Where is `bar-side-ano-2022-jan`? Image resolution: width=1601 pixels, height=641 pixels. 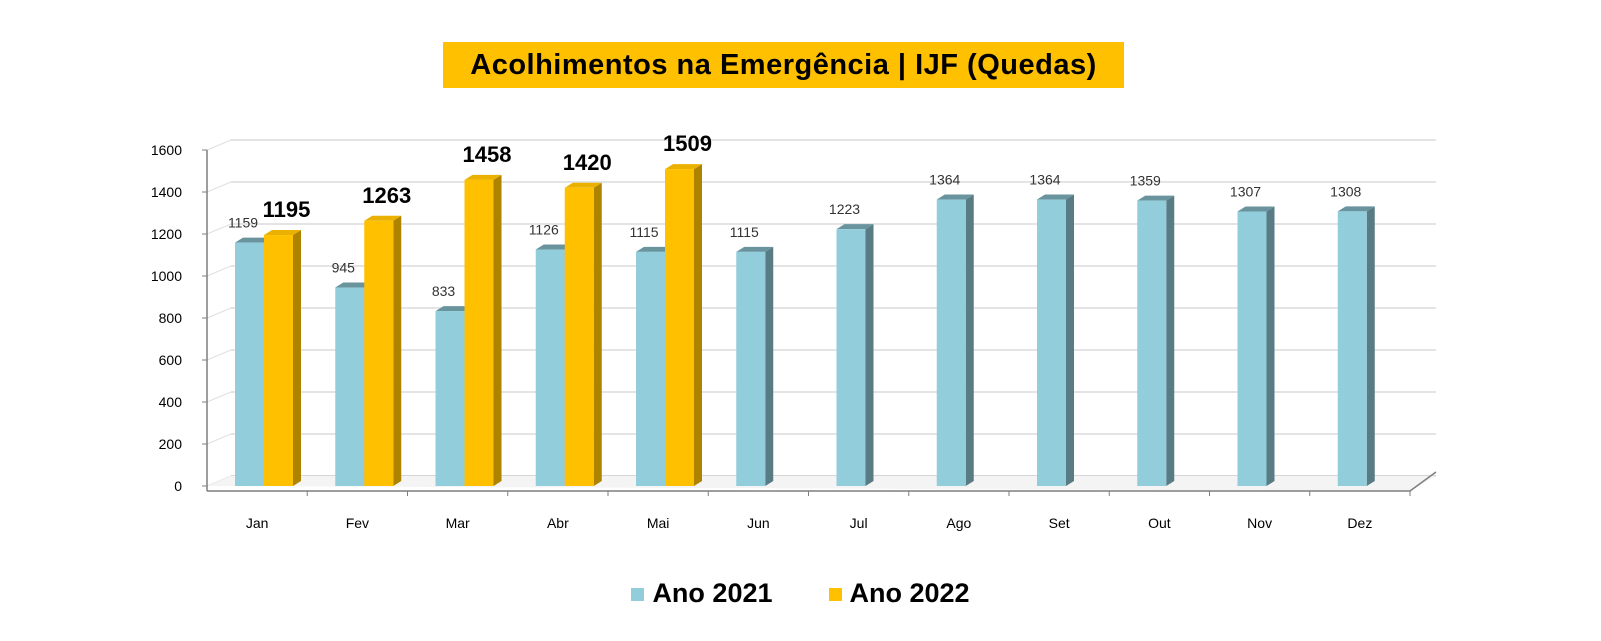
bar-side-ano-2022-jan is located at coordinates (297, 358).